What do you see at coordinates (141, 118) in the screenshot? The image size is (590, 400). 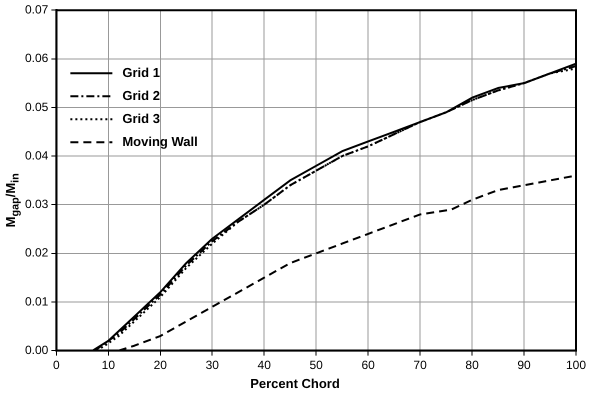 I see `legend-label: Grid 3` at bounding box center [141, 118].